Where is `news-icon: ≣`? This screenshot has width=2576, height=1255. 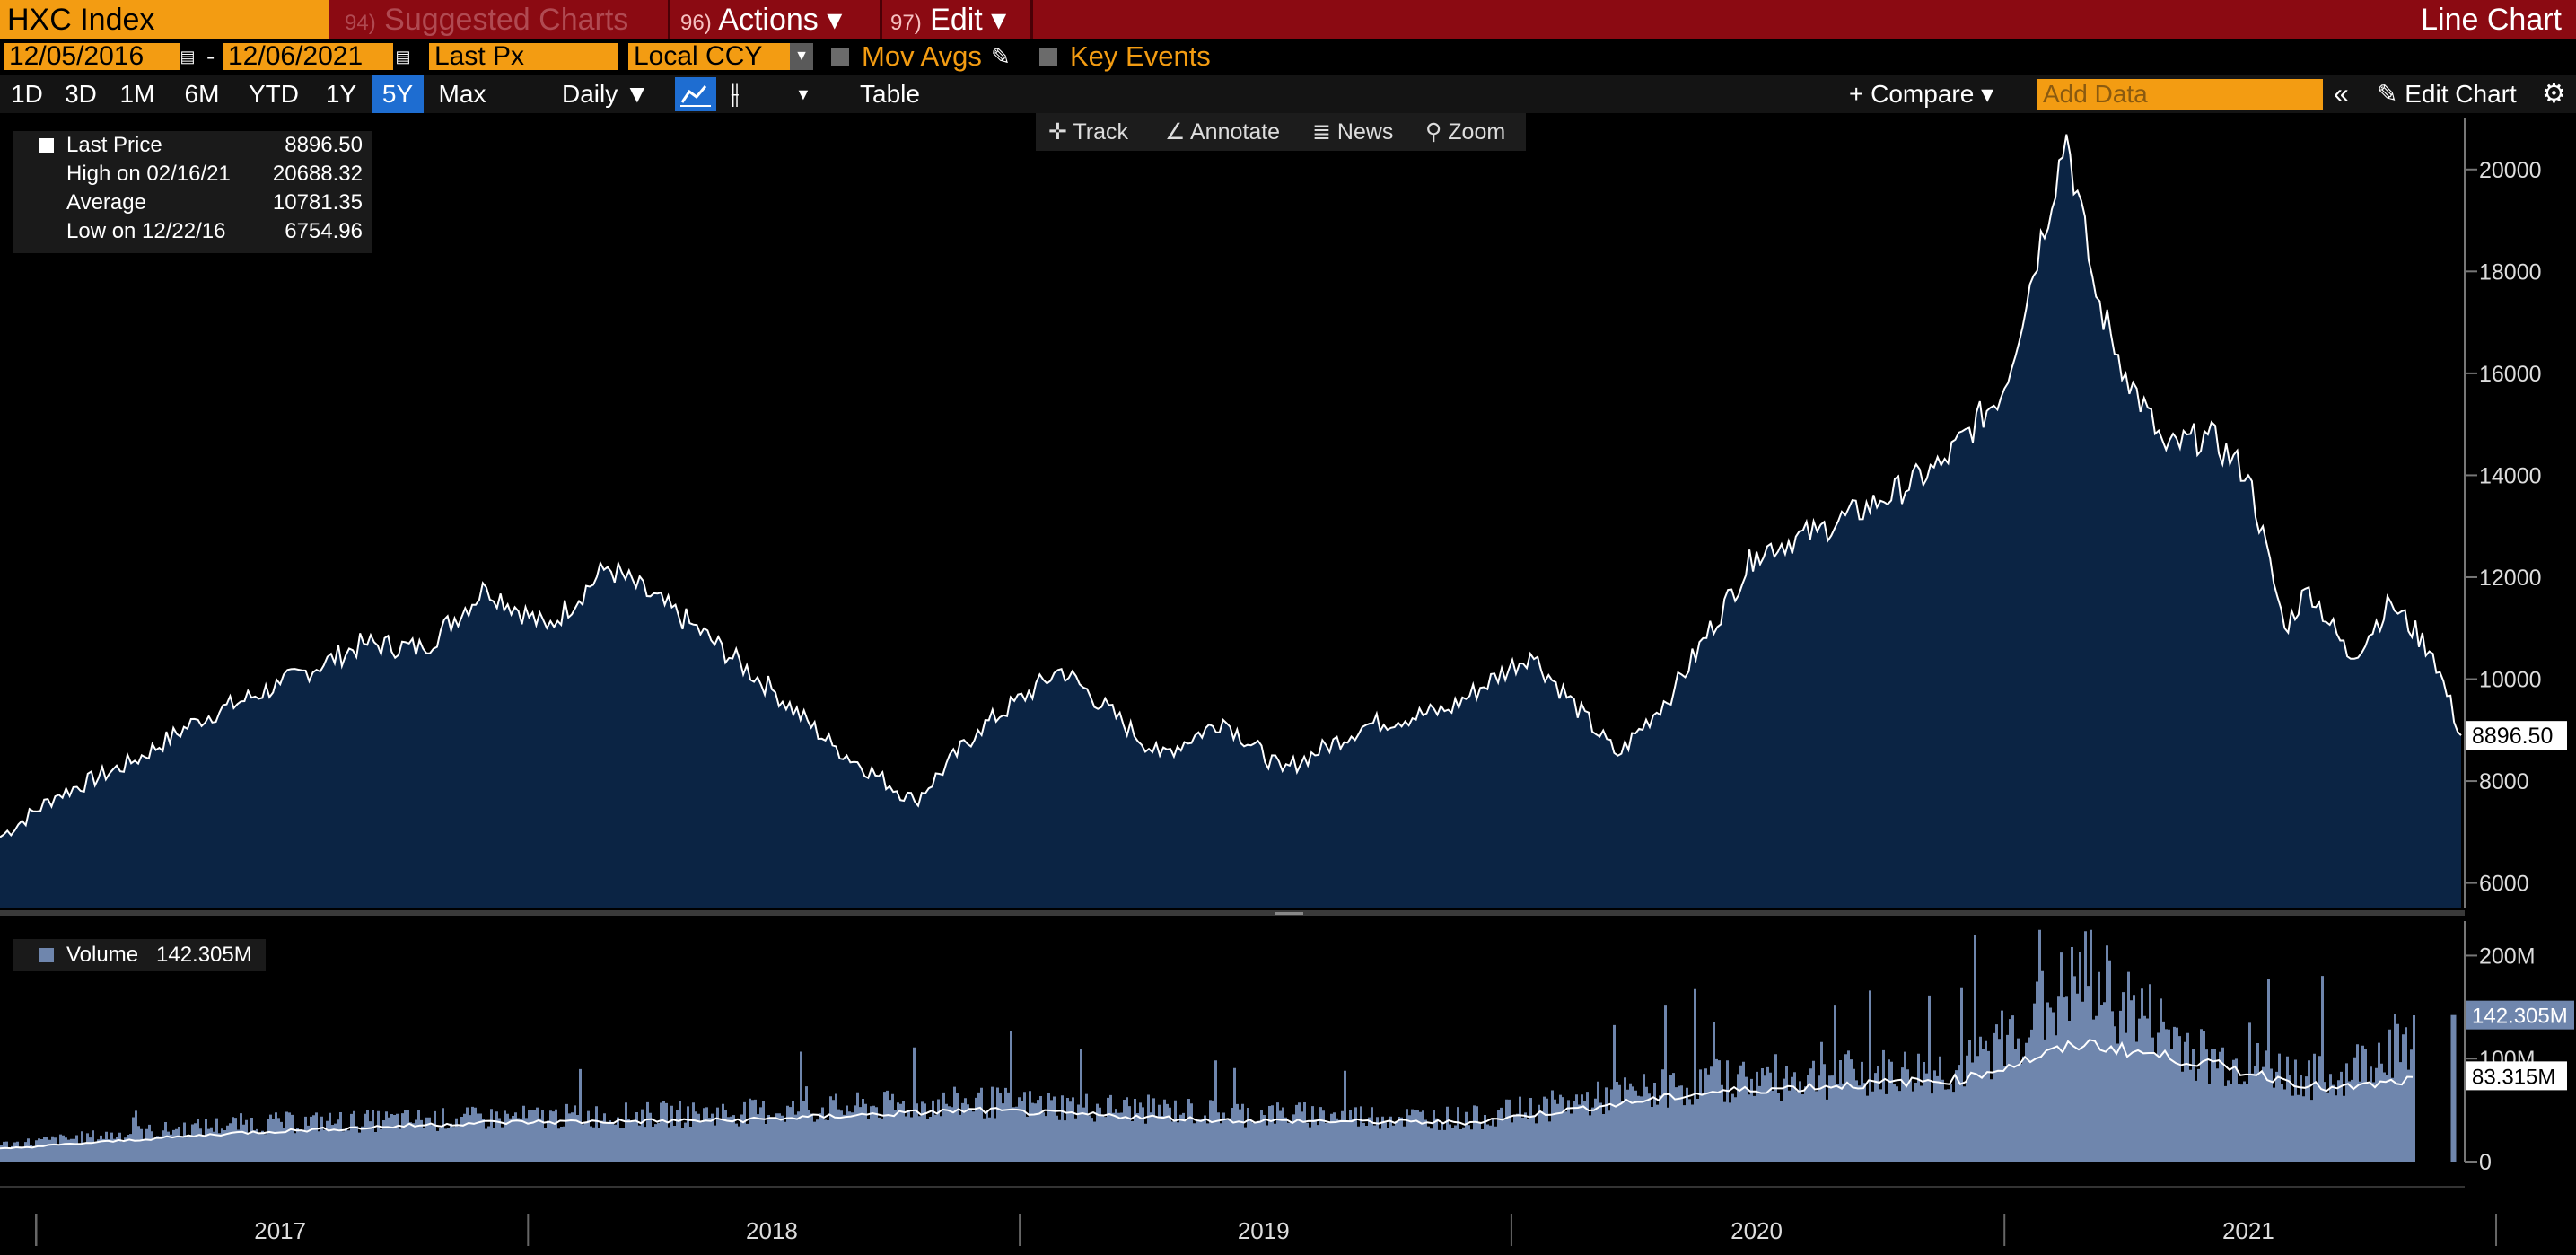
news-icon: ≣ is located at coordinates (1321, 132).